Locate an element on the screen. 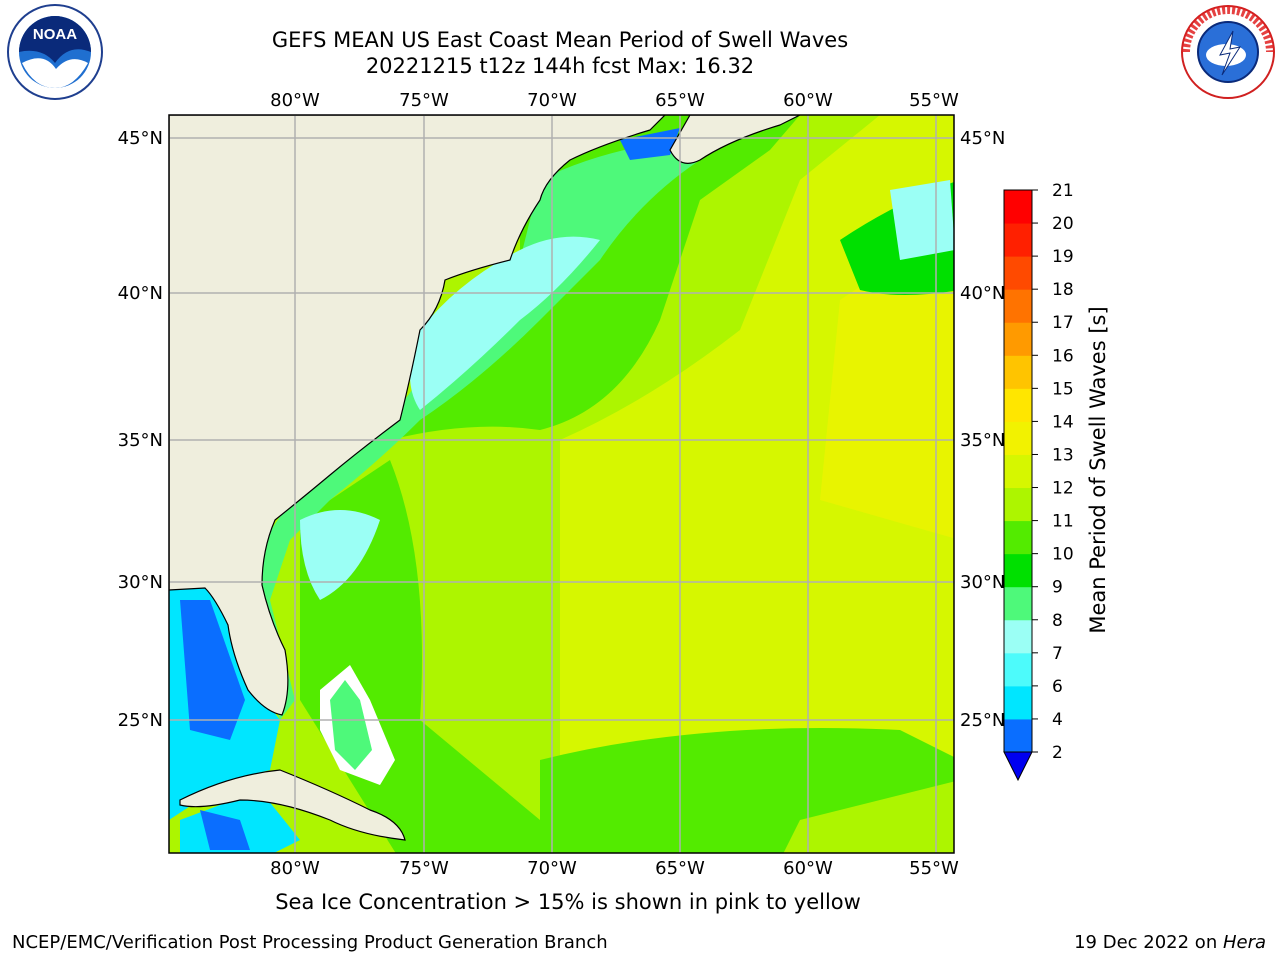  lon-label-bottom: 60°W is located at coordinates (808, 868).